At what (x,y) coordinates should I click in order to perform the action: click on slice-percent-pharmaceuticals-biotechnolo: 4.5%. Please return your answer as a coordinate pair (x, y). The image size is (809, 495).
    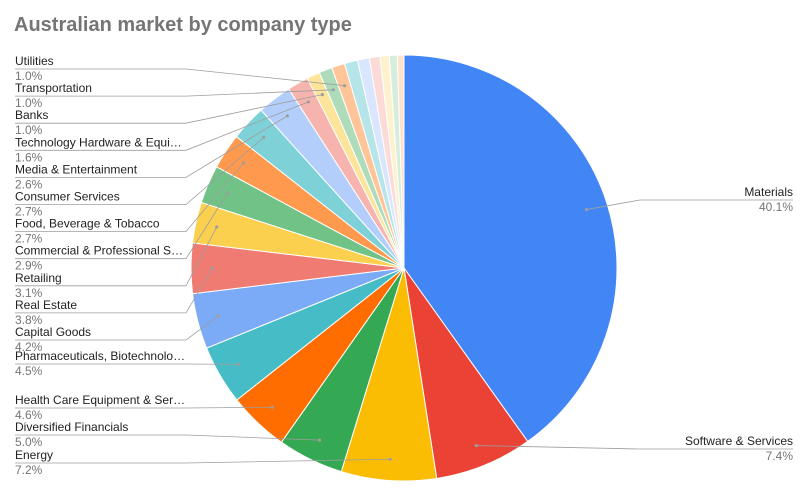
    Looking at the image, I should click on (29, 371).